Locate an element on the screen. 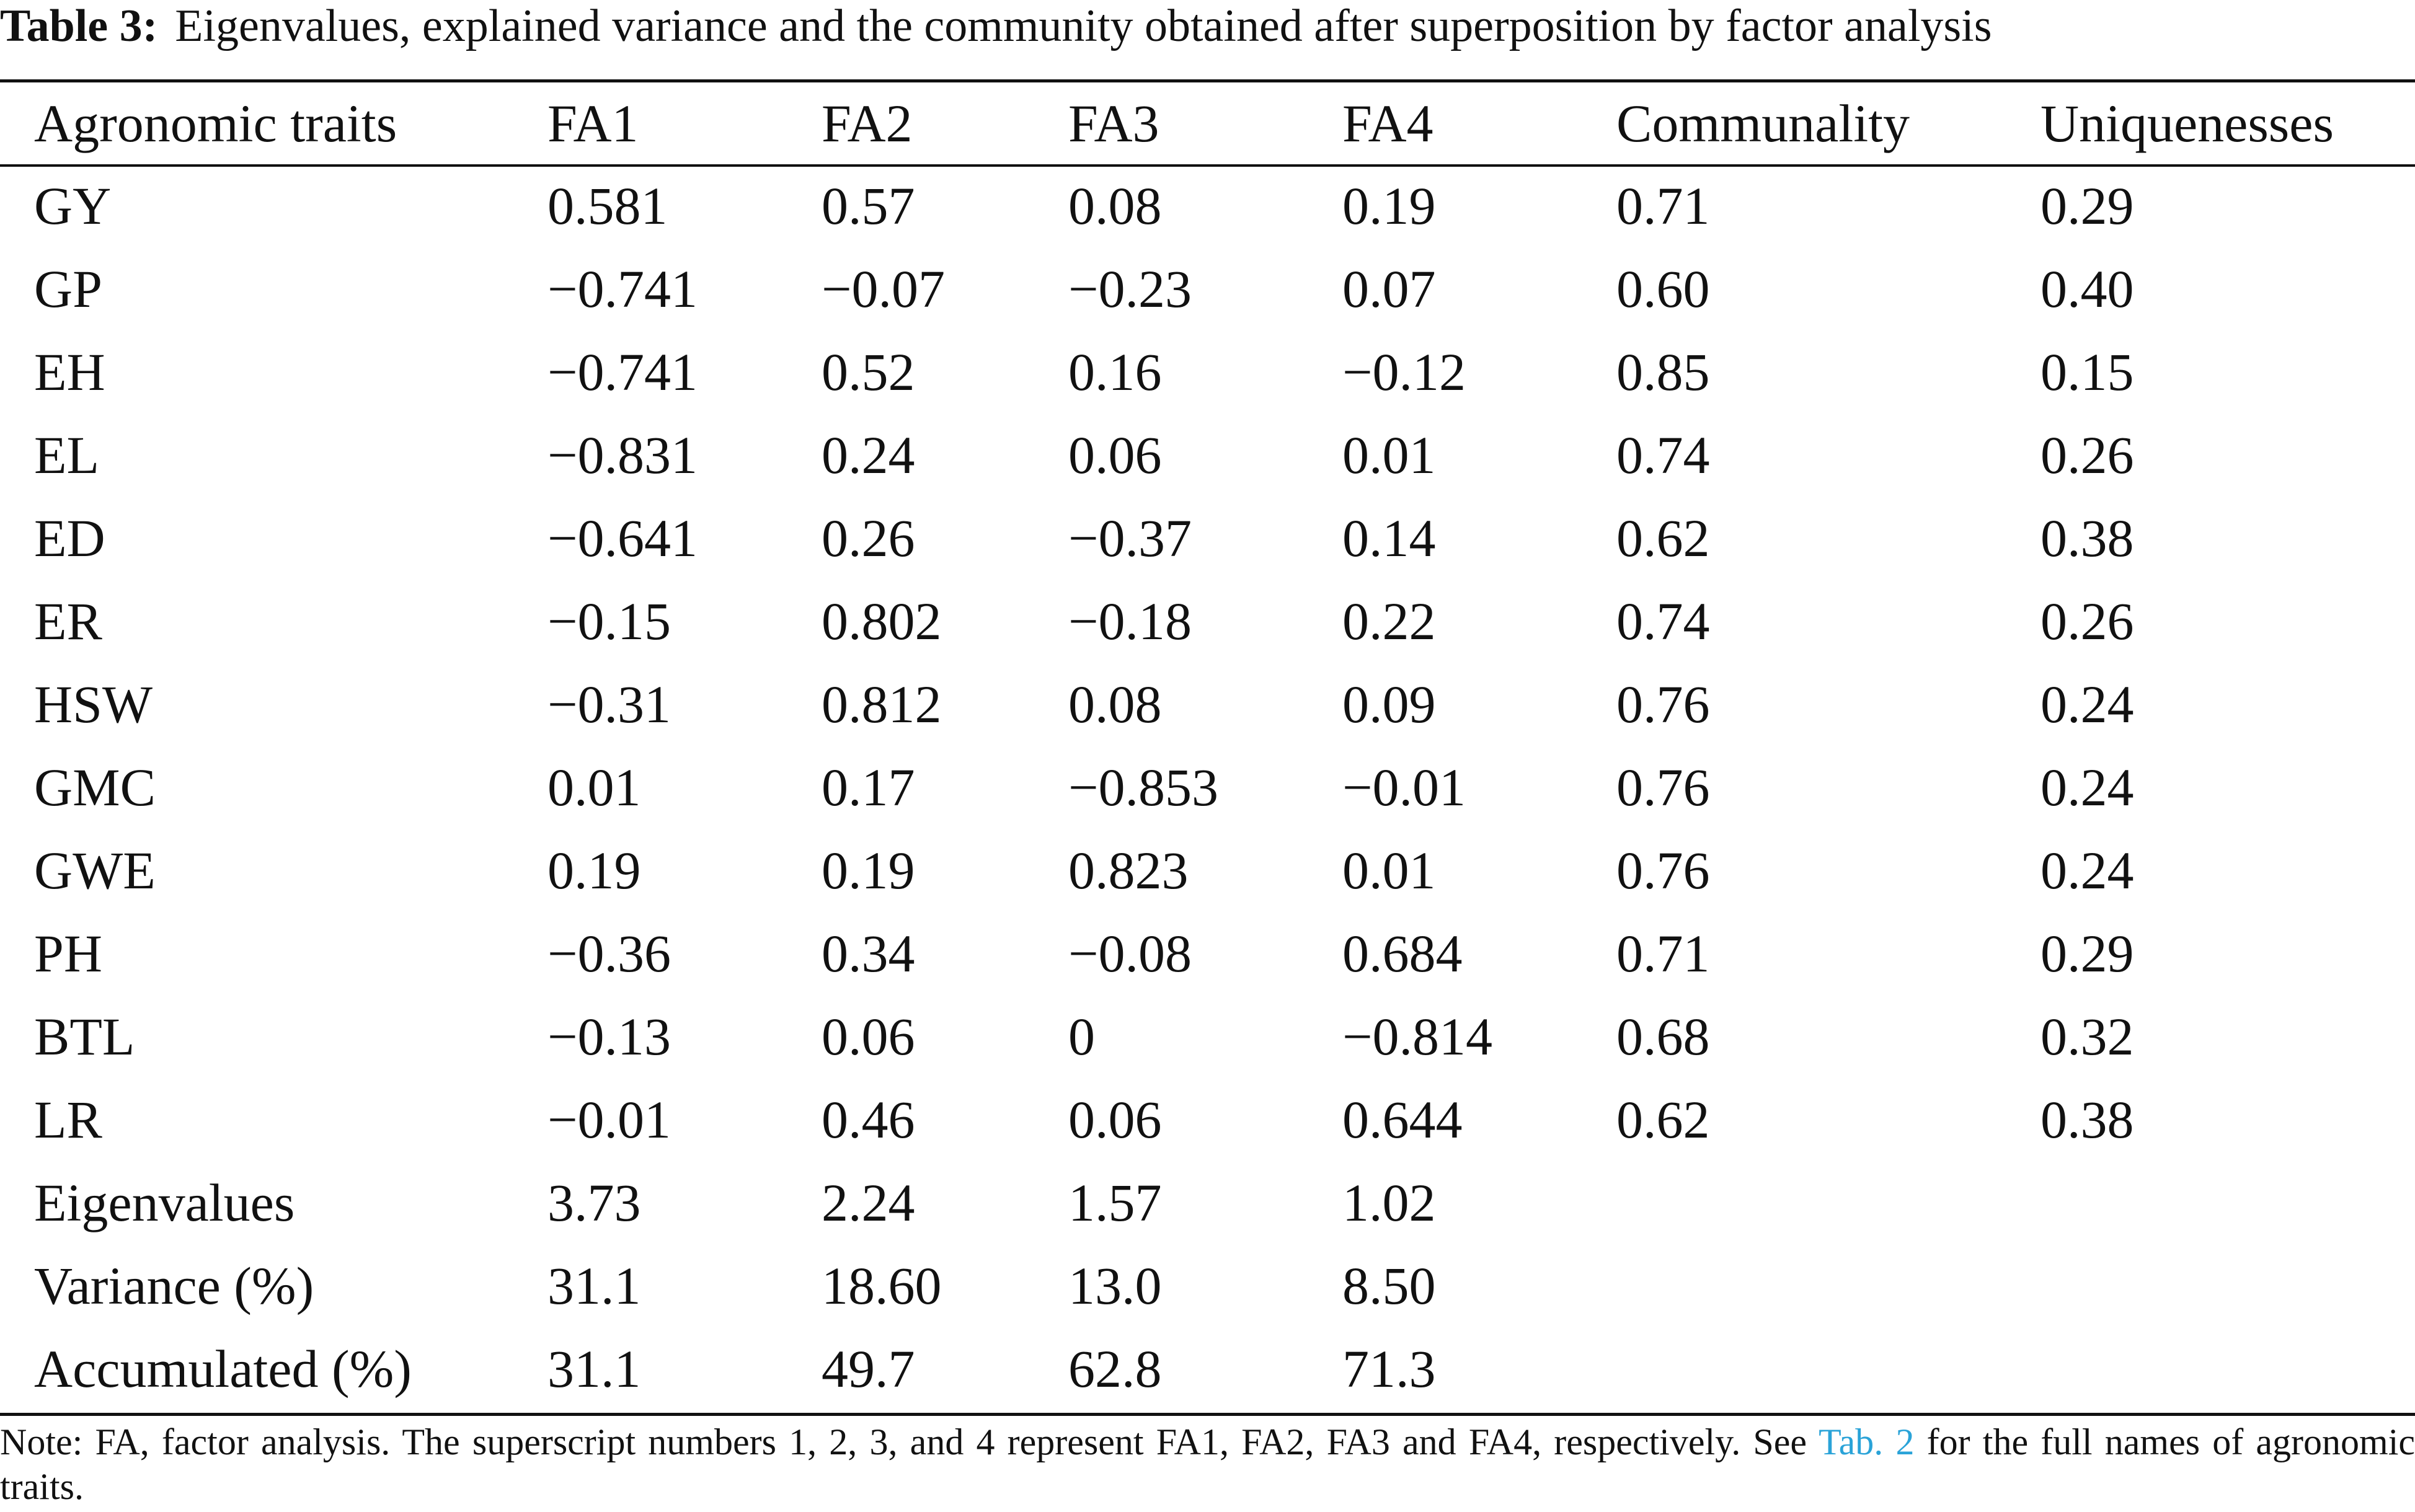 The width and height of the screenshot is (2415, 1512). value-cell: −0.36 is located at coordinates (609, 954).